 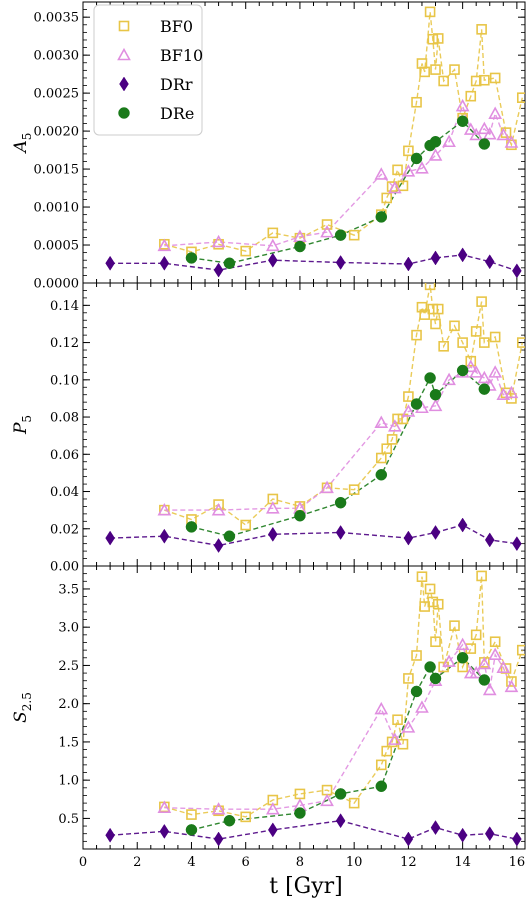 I want to click on series-line-drr, so click(x=314, y=263).